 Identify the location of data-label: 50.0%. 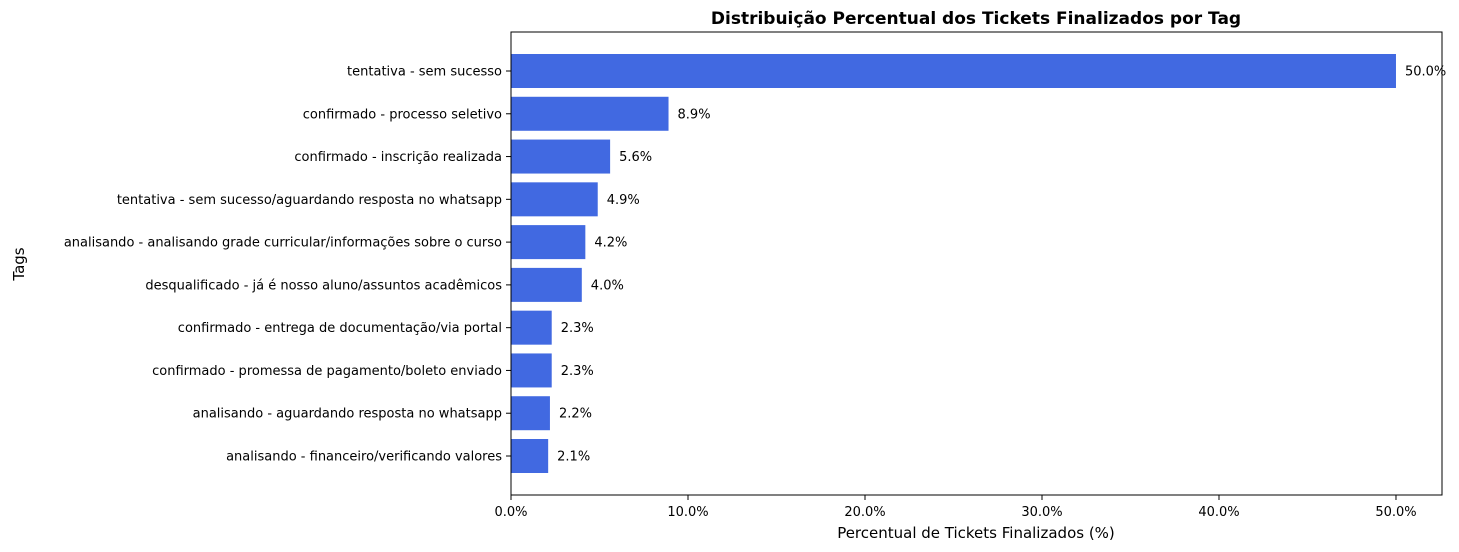
(1425, 72).